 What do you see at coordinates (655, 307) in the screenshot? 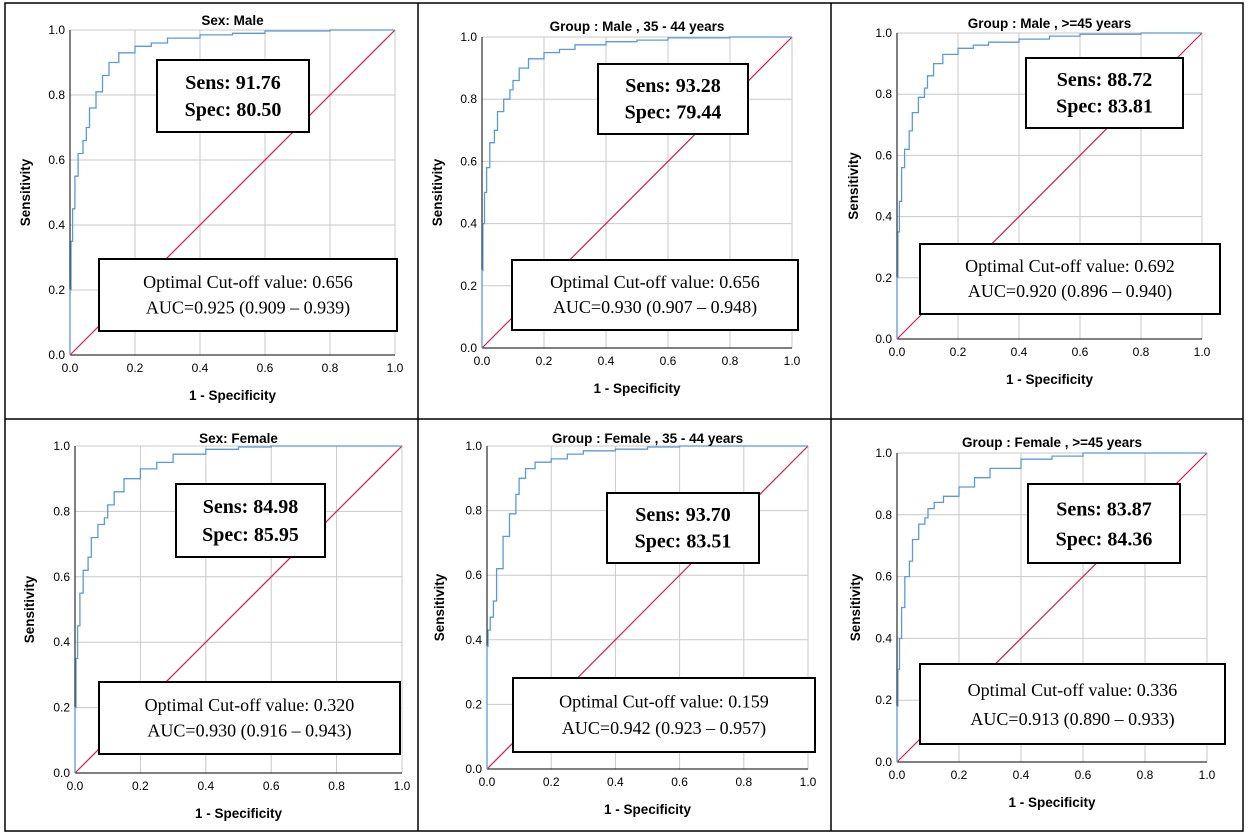
I see `auc-label: AUC=0.930 (0.907 – 0.948)` at bounding box center [655, 307].